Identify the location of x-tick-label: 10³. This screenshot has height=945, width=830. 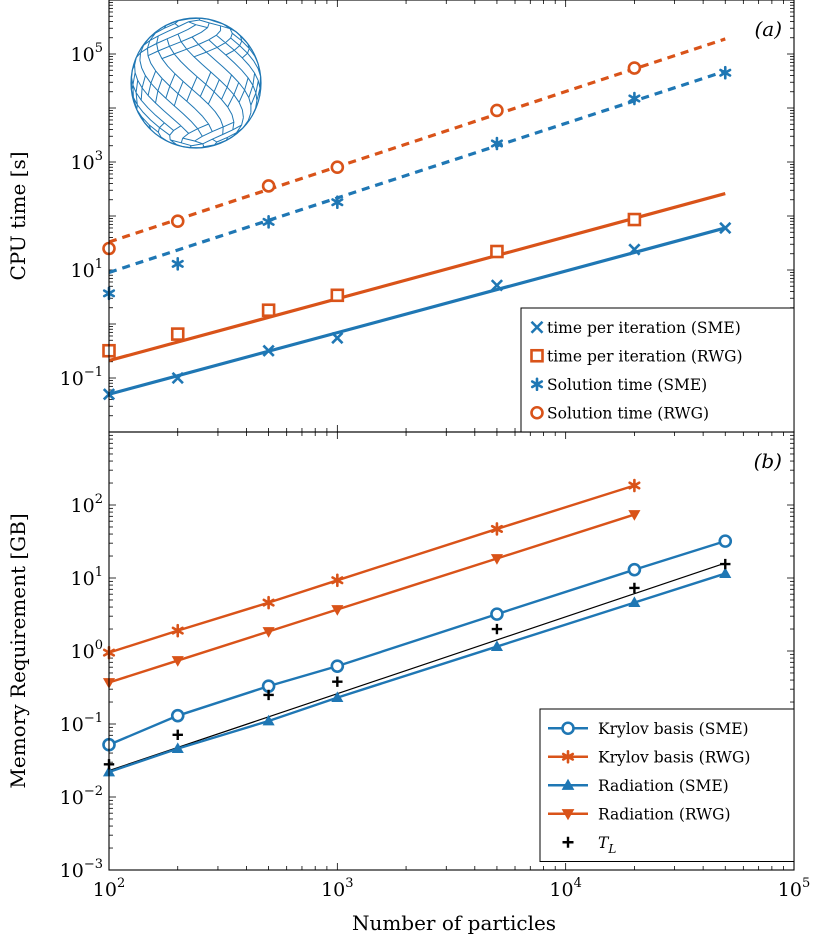
(337, 888).